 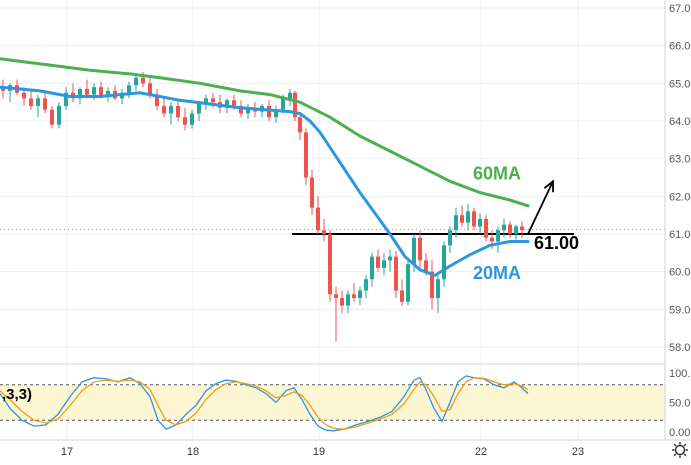 What do you see at coordinates (332, 402) in the screenshot?
I see `oscillator-band-fill` at bounding box center [332, 402].